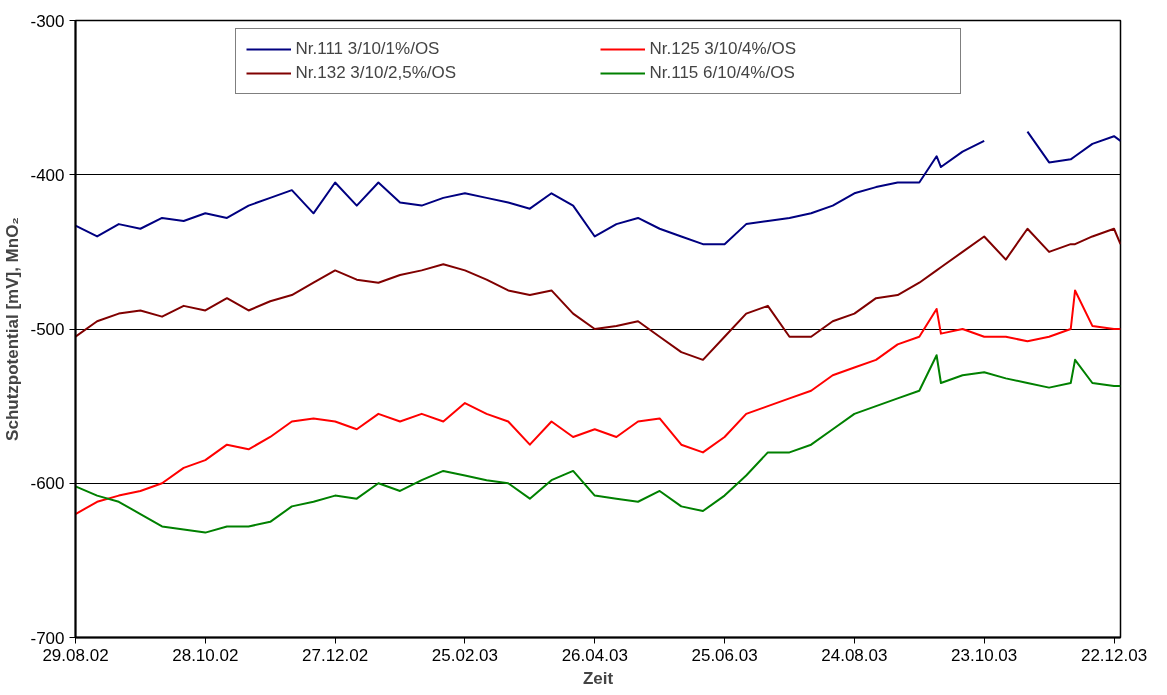 This screenshot has height=695, width=1167. What do you see at coordinates (47, 638) in the screenshot?
I see `y-tick-label: -700` at bounding box center [47, 638].